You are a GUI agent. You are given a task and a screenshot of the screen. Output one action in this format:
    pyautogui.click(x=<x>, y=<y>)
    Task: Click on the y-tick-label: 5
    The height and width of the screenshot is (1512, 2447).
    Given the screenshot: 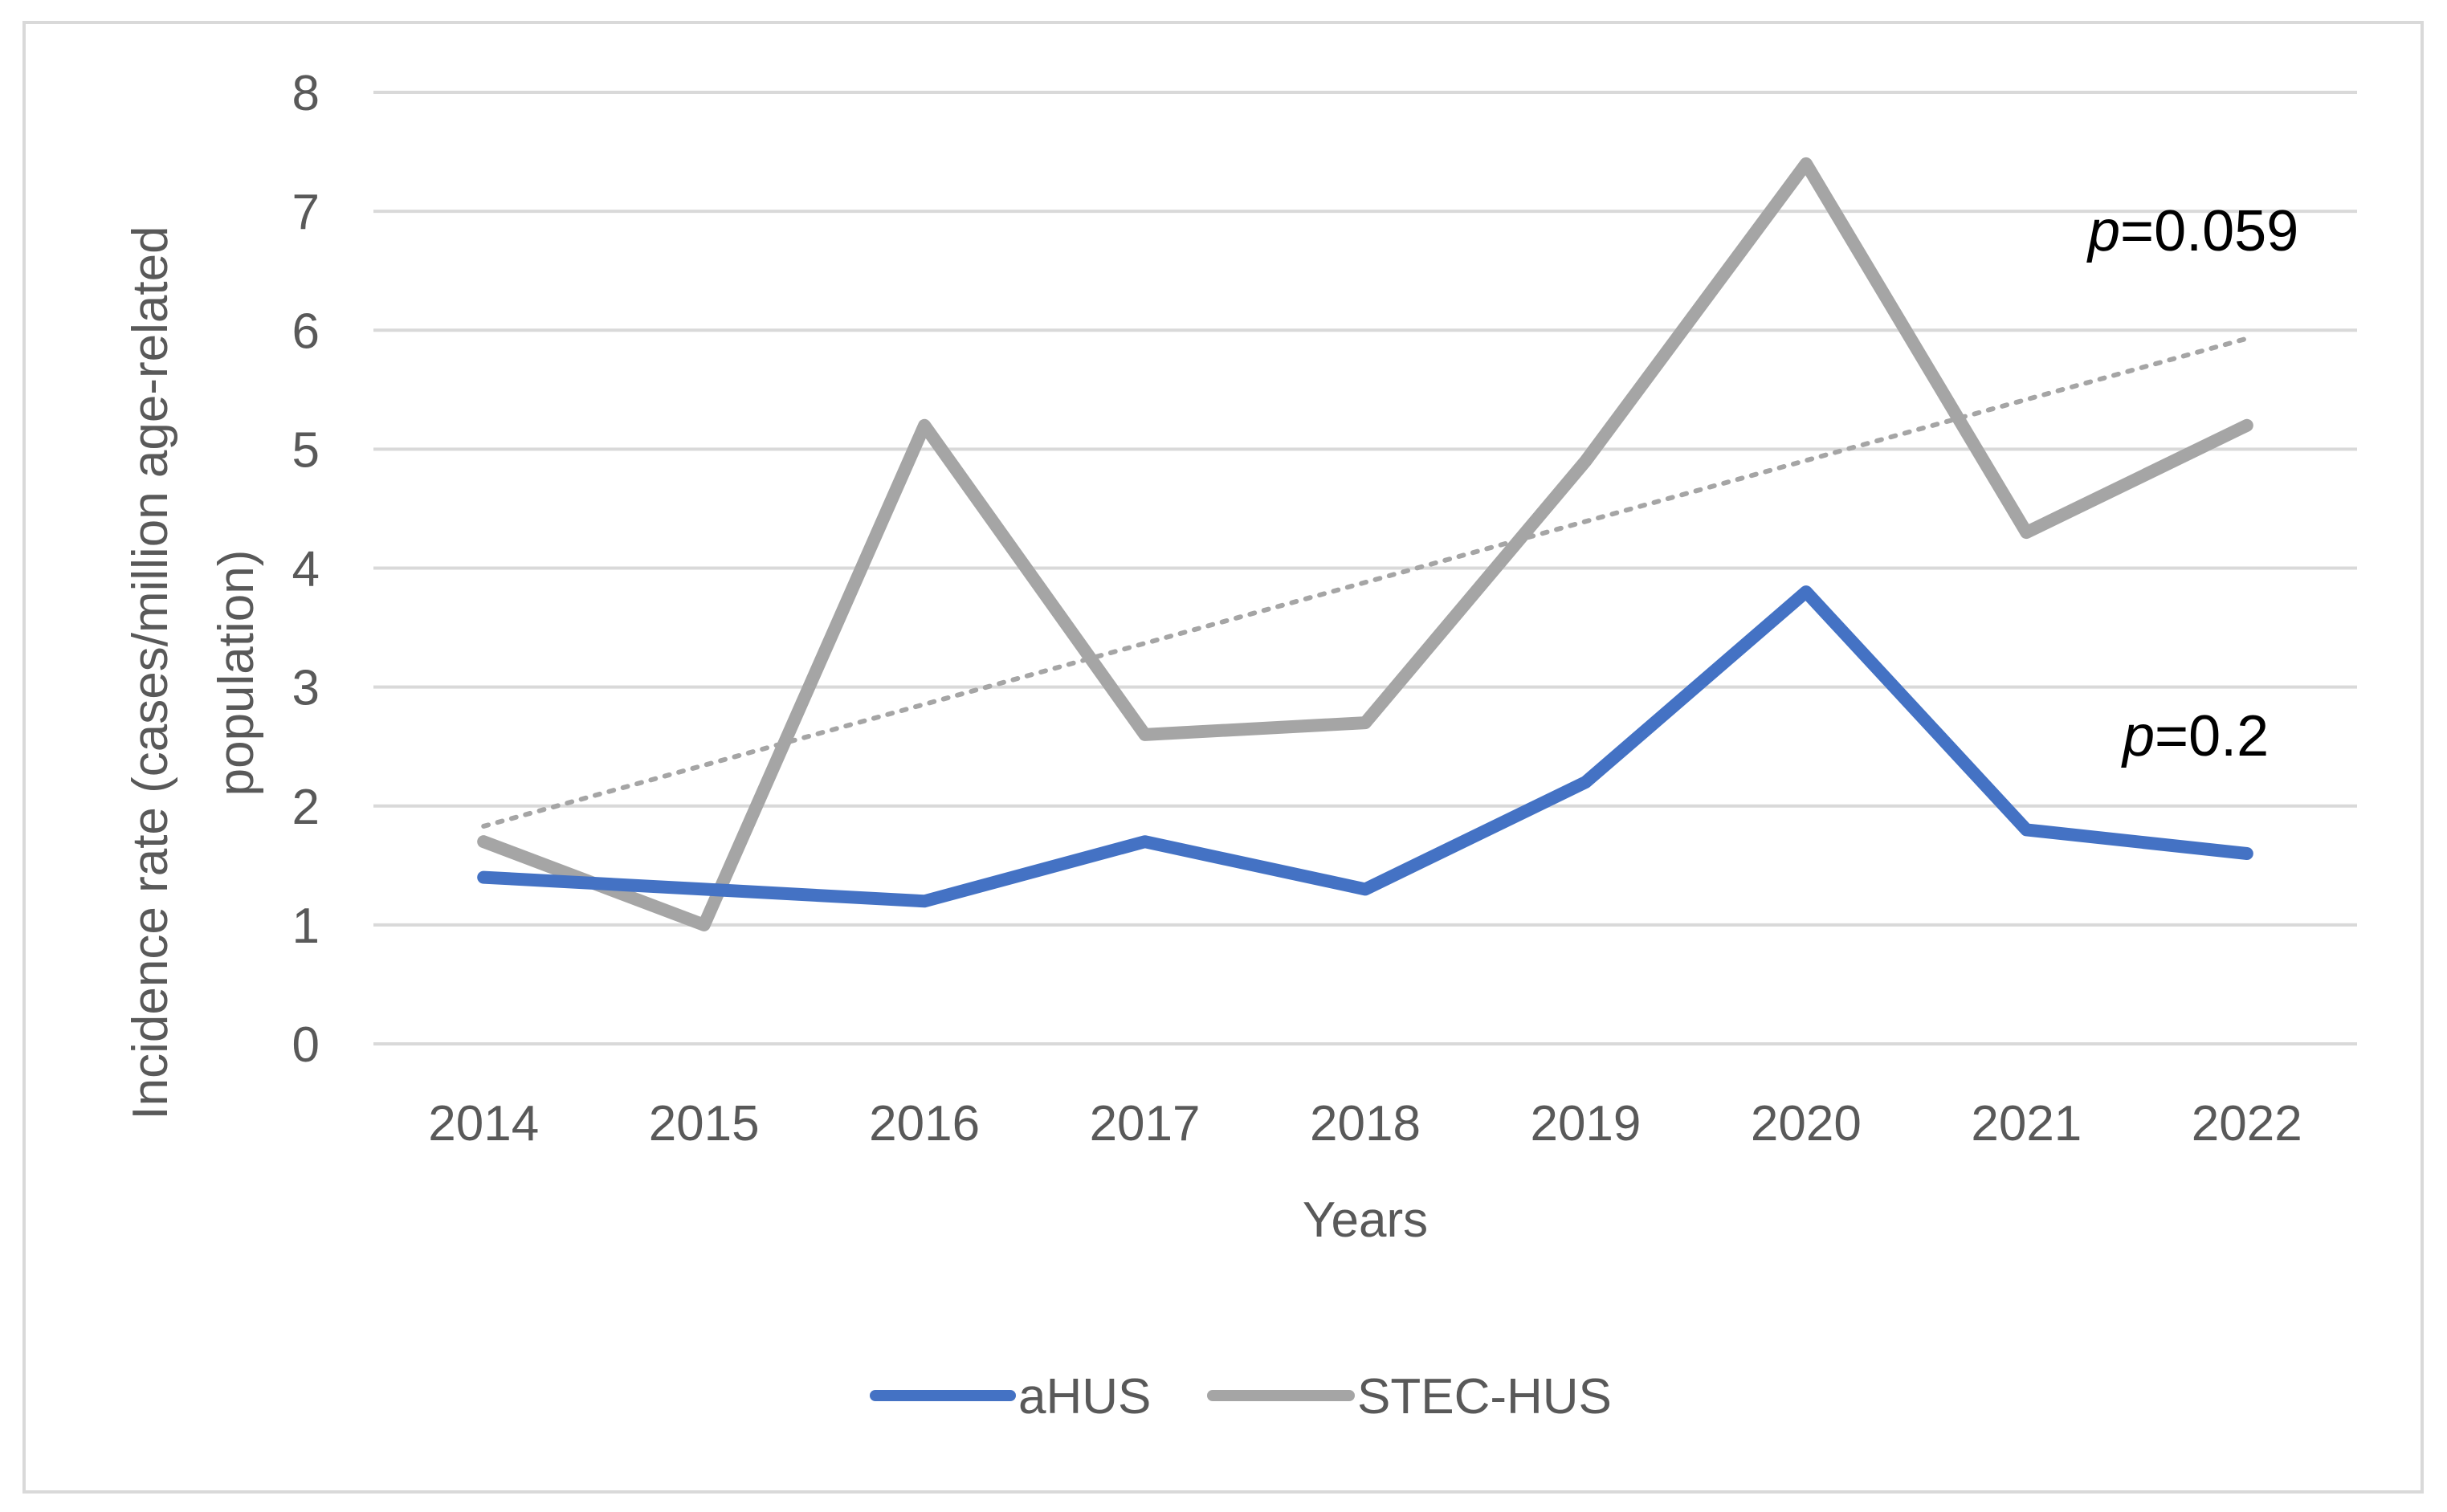 What is the action you would take?
    pyautogui.click(x=306, y=450)
    